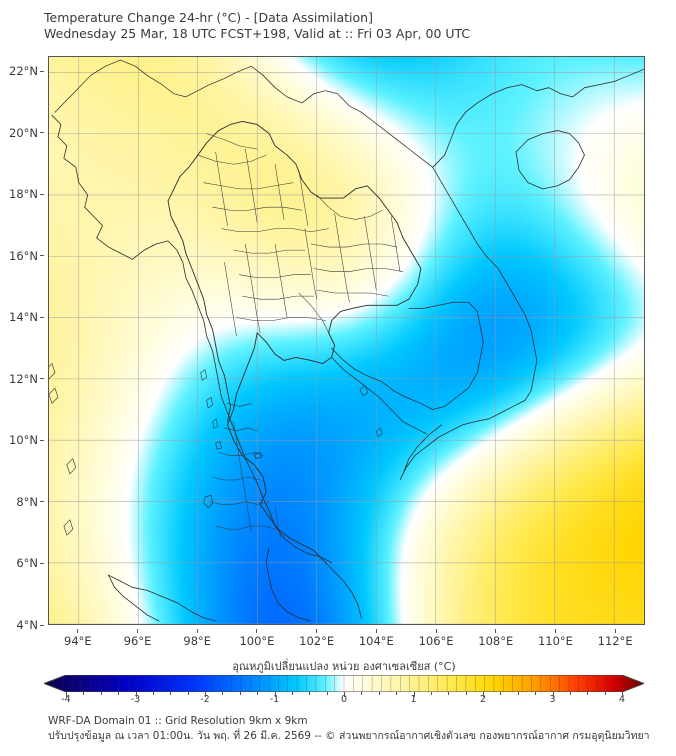  I want to click on longitude-tick-label: 108°E, so click(496, 641).